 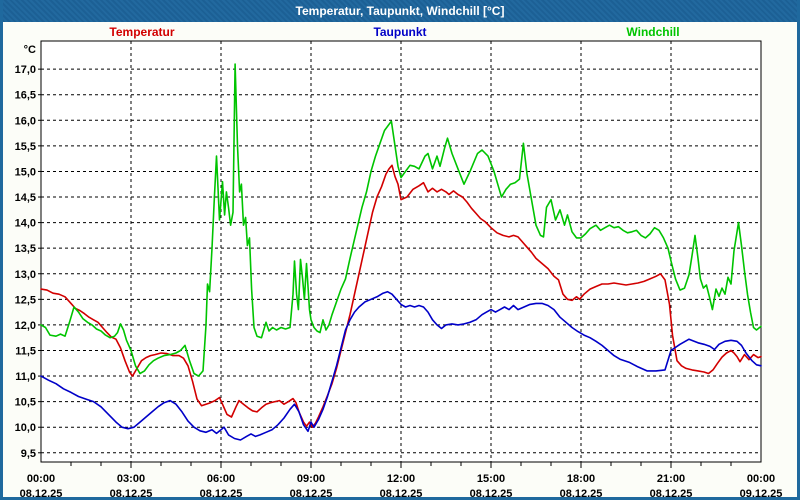 What do you see at coordinates (25, 198) in the screenshot?
I see `y-tick-label: 14,5` at bounding box center [25, 198].